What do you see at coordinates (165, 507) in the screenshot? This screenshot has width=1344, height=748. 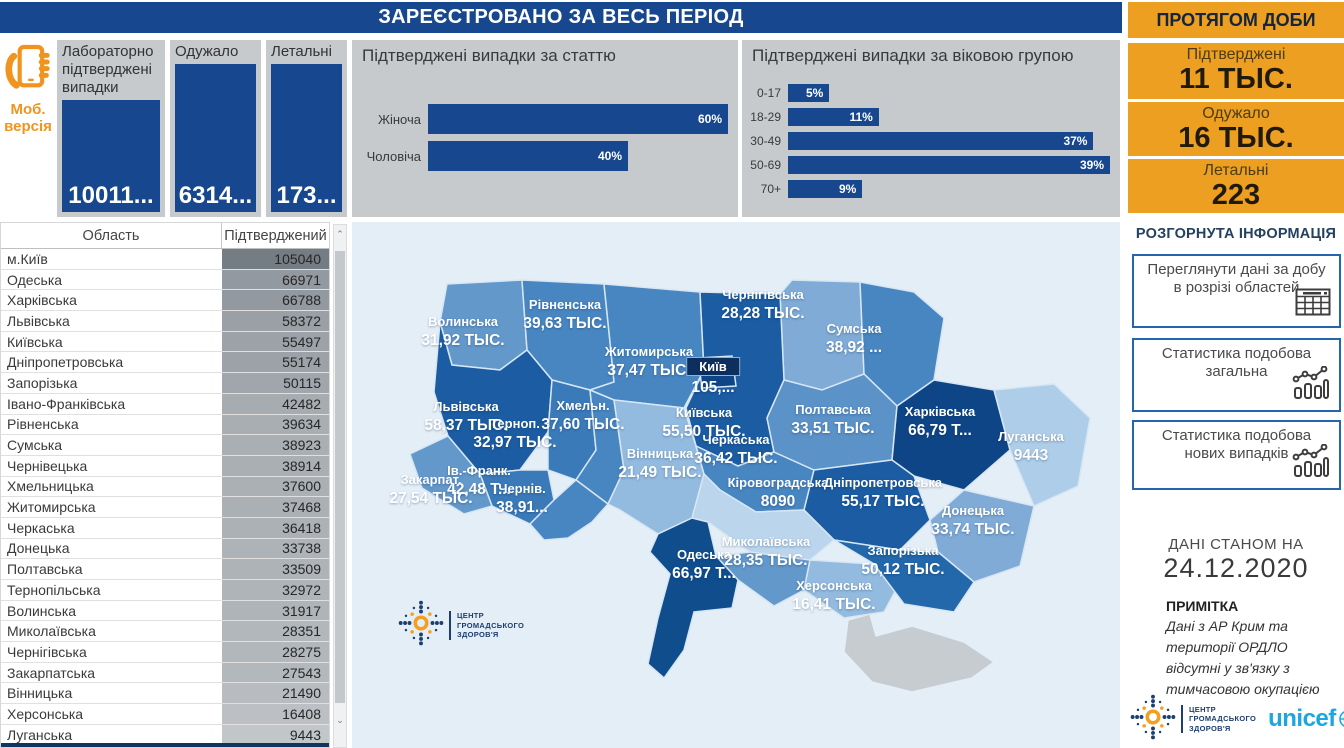 I see `table-row: Житомирська 37468` at bounding box center [165, 507].